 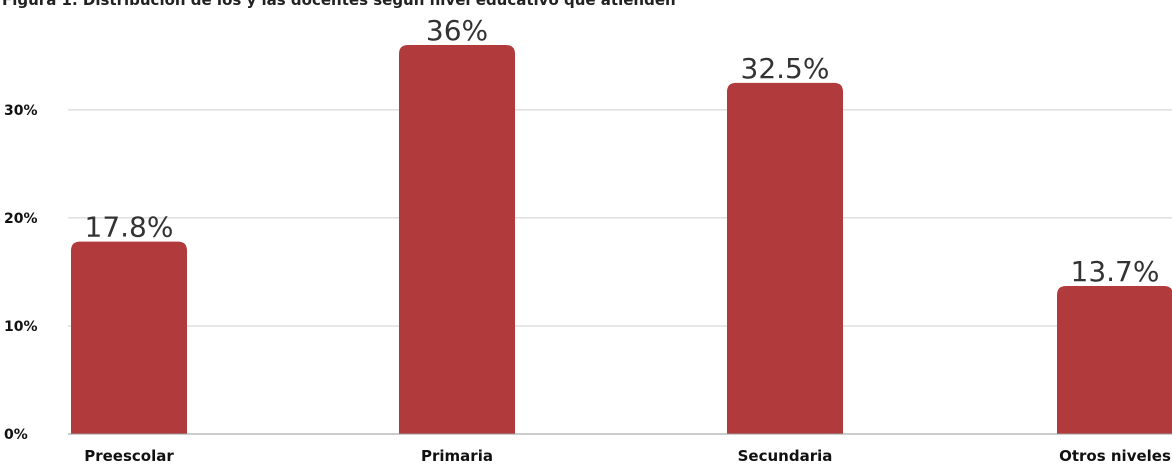 What do you see at coordinates (785, 456) in the screenshot?
I see `x-tick-label: Secundaria` at bounding box center [785, 456].